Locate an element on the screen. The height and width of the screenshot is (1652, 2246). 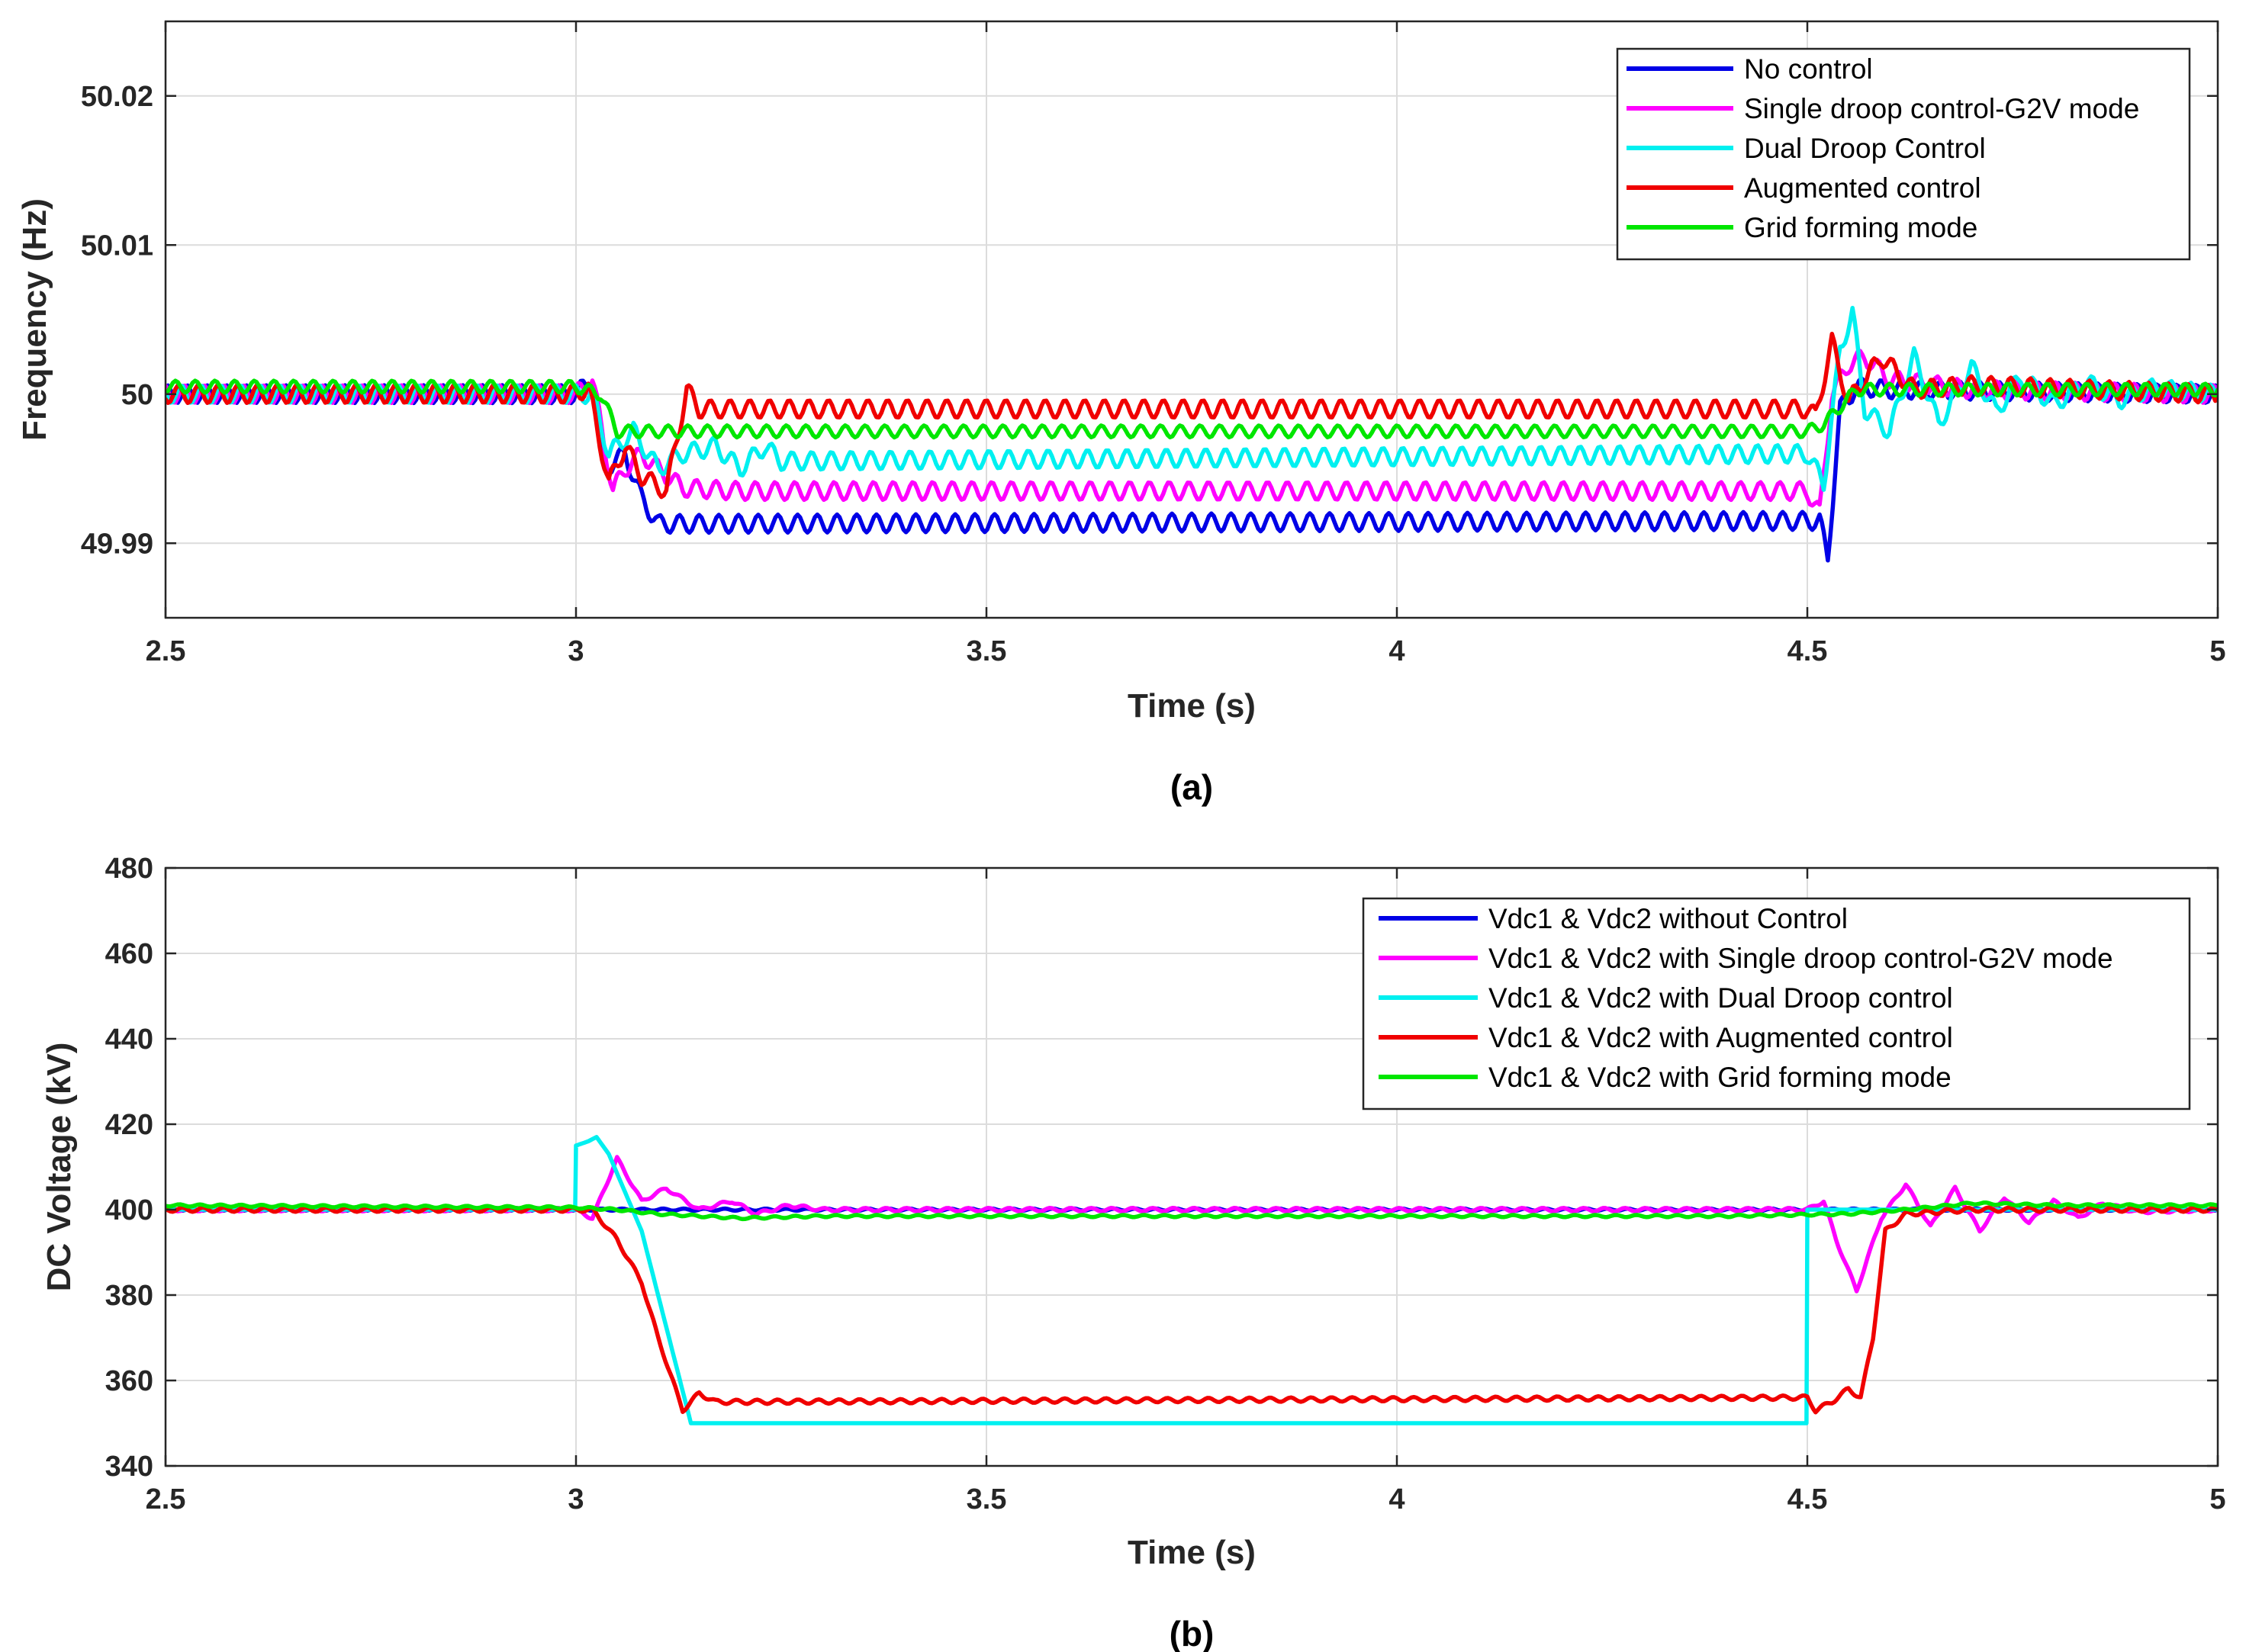
legend-entry-1: No control is located at coordinates (1808, 69).